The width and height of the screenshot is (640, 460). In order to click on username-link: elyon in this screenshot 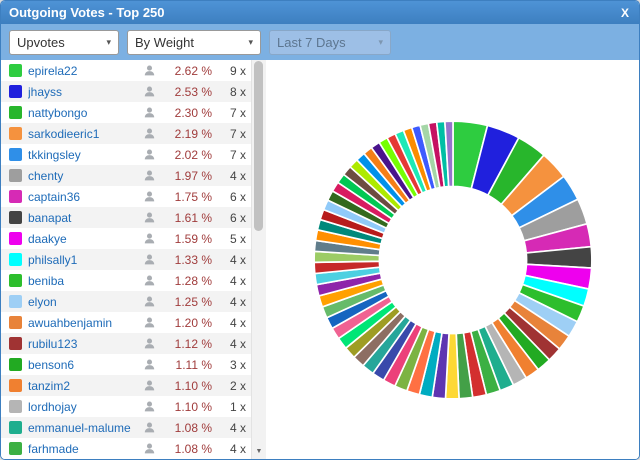, I will do `click(42, 301)`.